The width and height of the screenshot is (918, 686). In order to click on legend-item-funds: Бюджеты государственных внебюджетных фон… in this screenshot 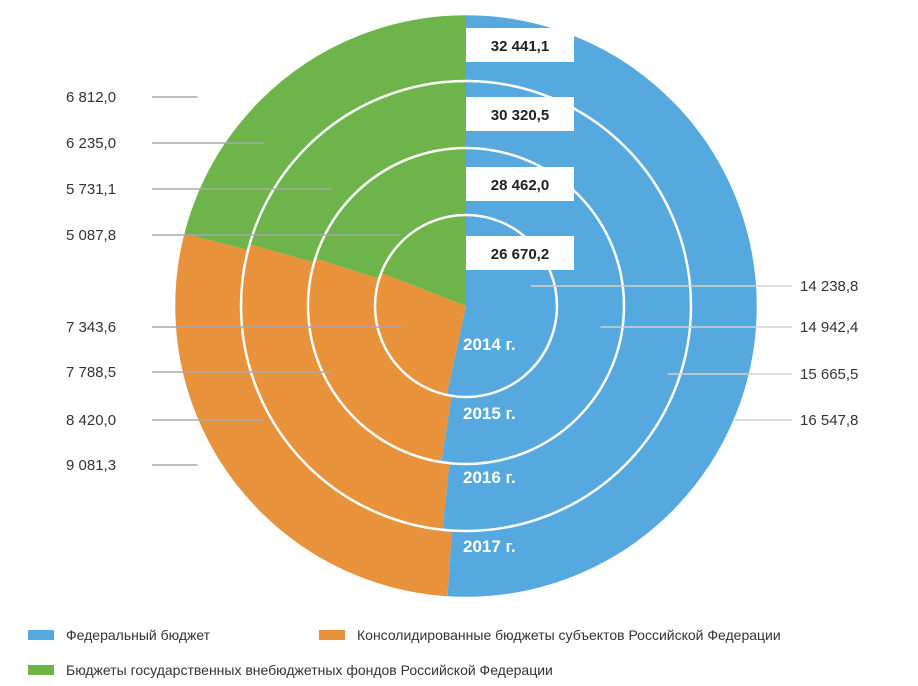, I will do `click(290, 670)`.